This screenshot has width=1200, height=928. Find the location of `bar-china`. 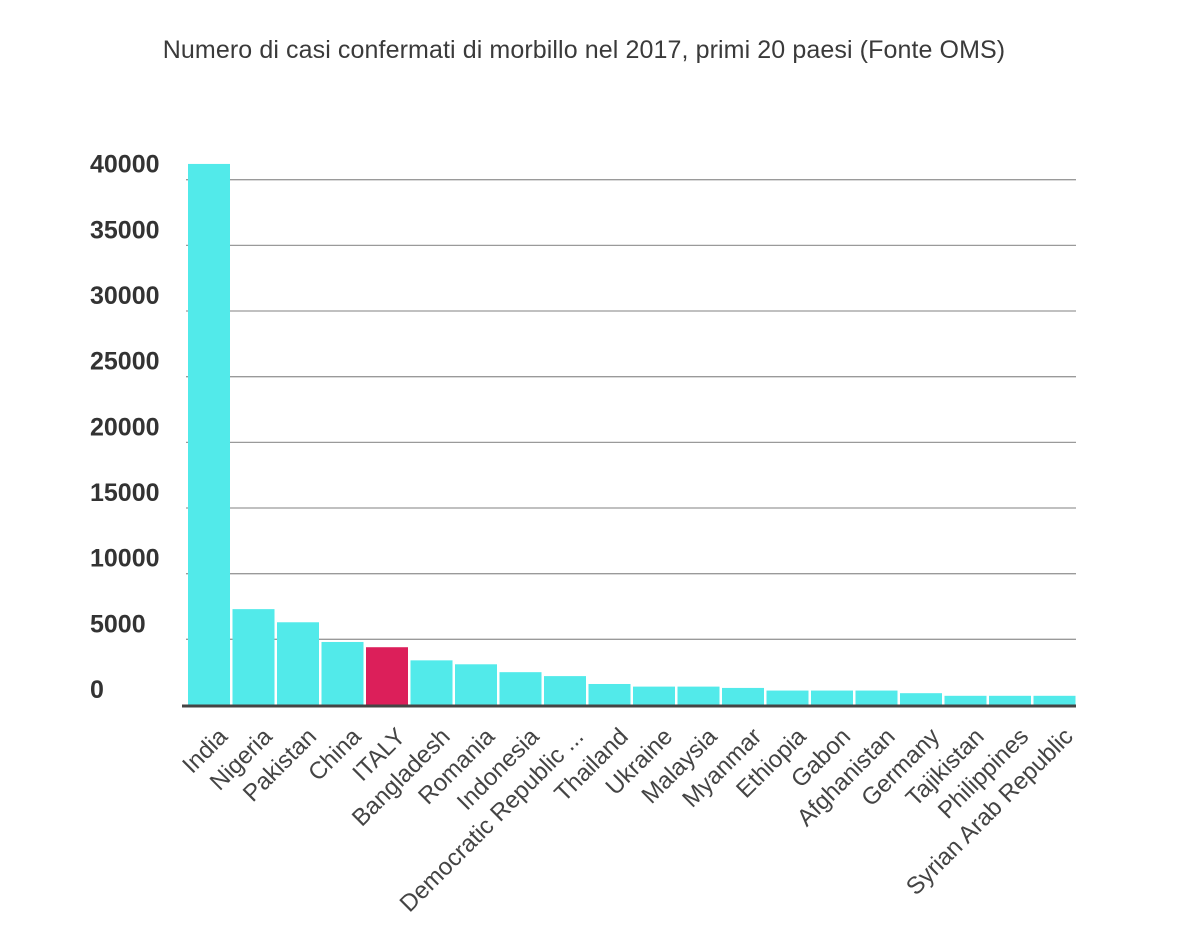

bar-china is located at coordinates (342, 673).